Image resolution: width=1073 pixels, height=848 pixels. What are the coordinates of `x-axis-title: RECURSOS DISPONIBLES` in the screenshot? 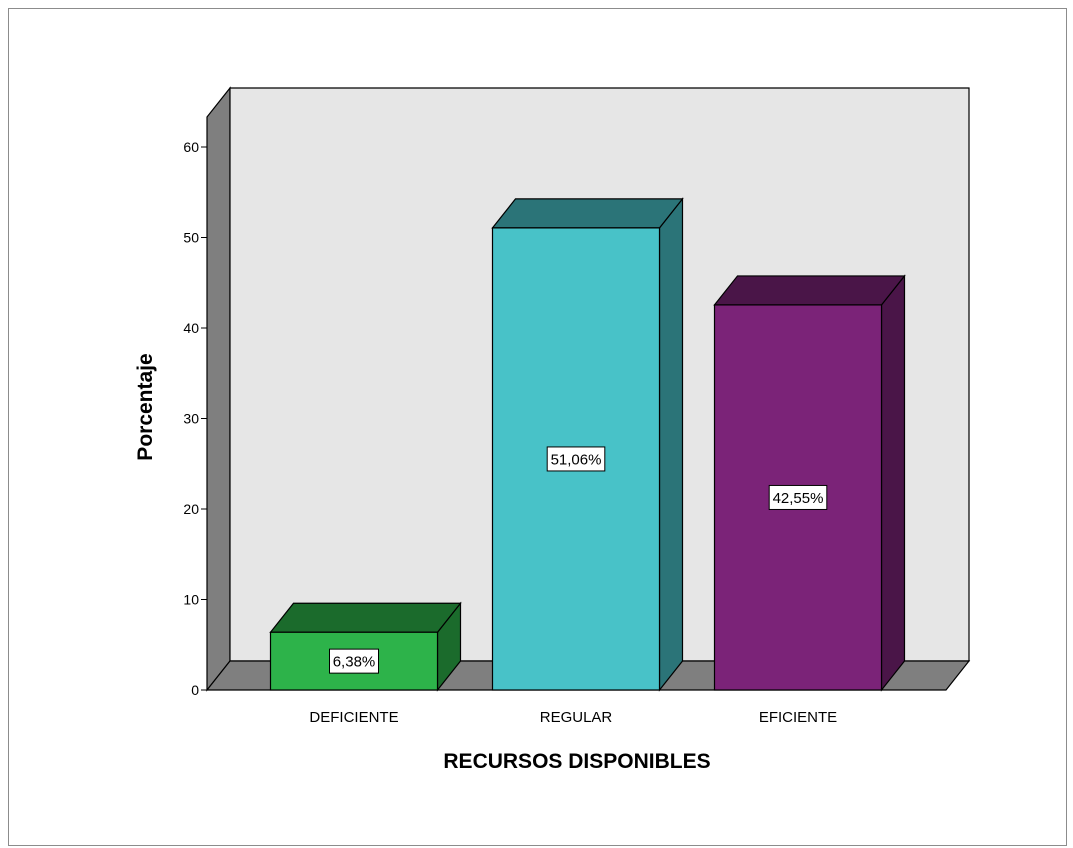 It's located at (576, 761).